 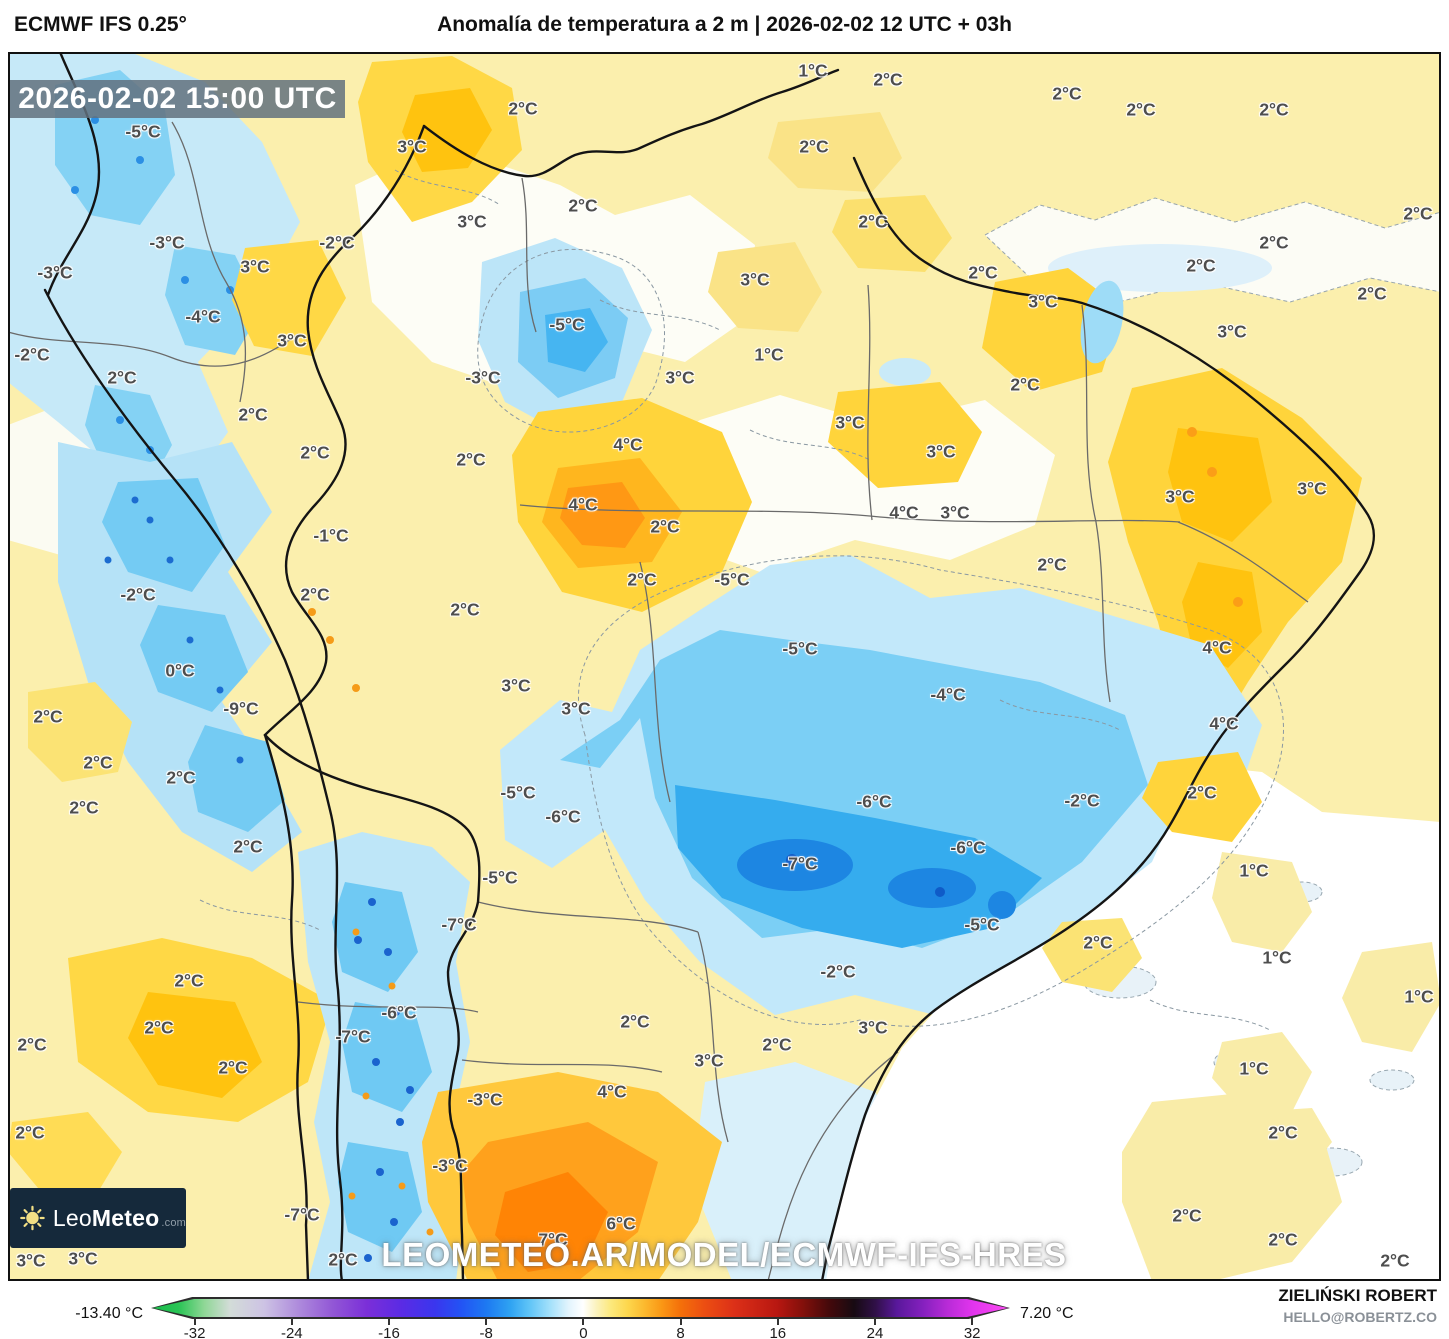 I want to click on colorbar-tick-label: 0, so click(x=583, y=1332).